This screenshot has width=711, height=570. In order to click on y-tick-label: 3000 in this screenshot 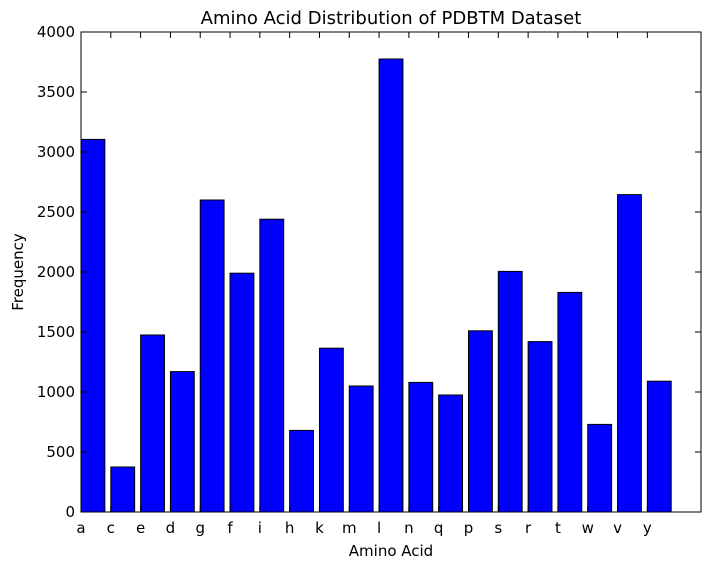, I will do `click(56, 152)`.